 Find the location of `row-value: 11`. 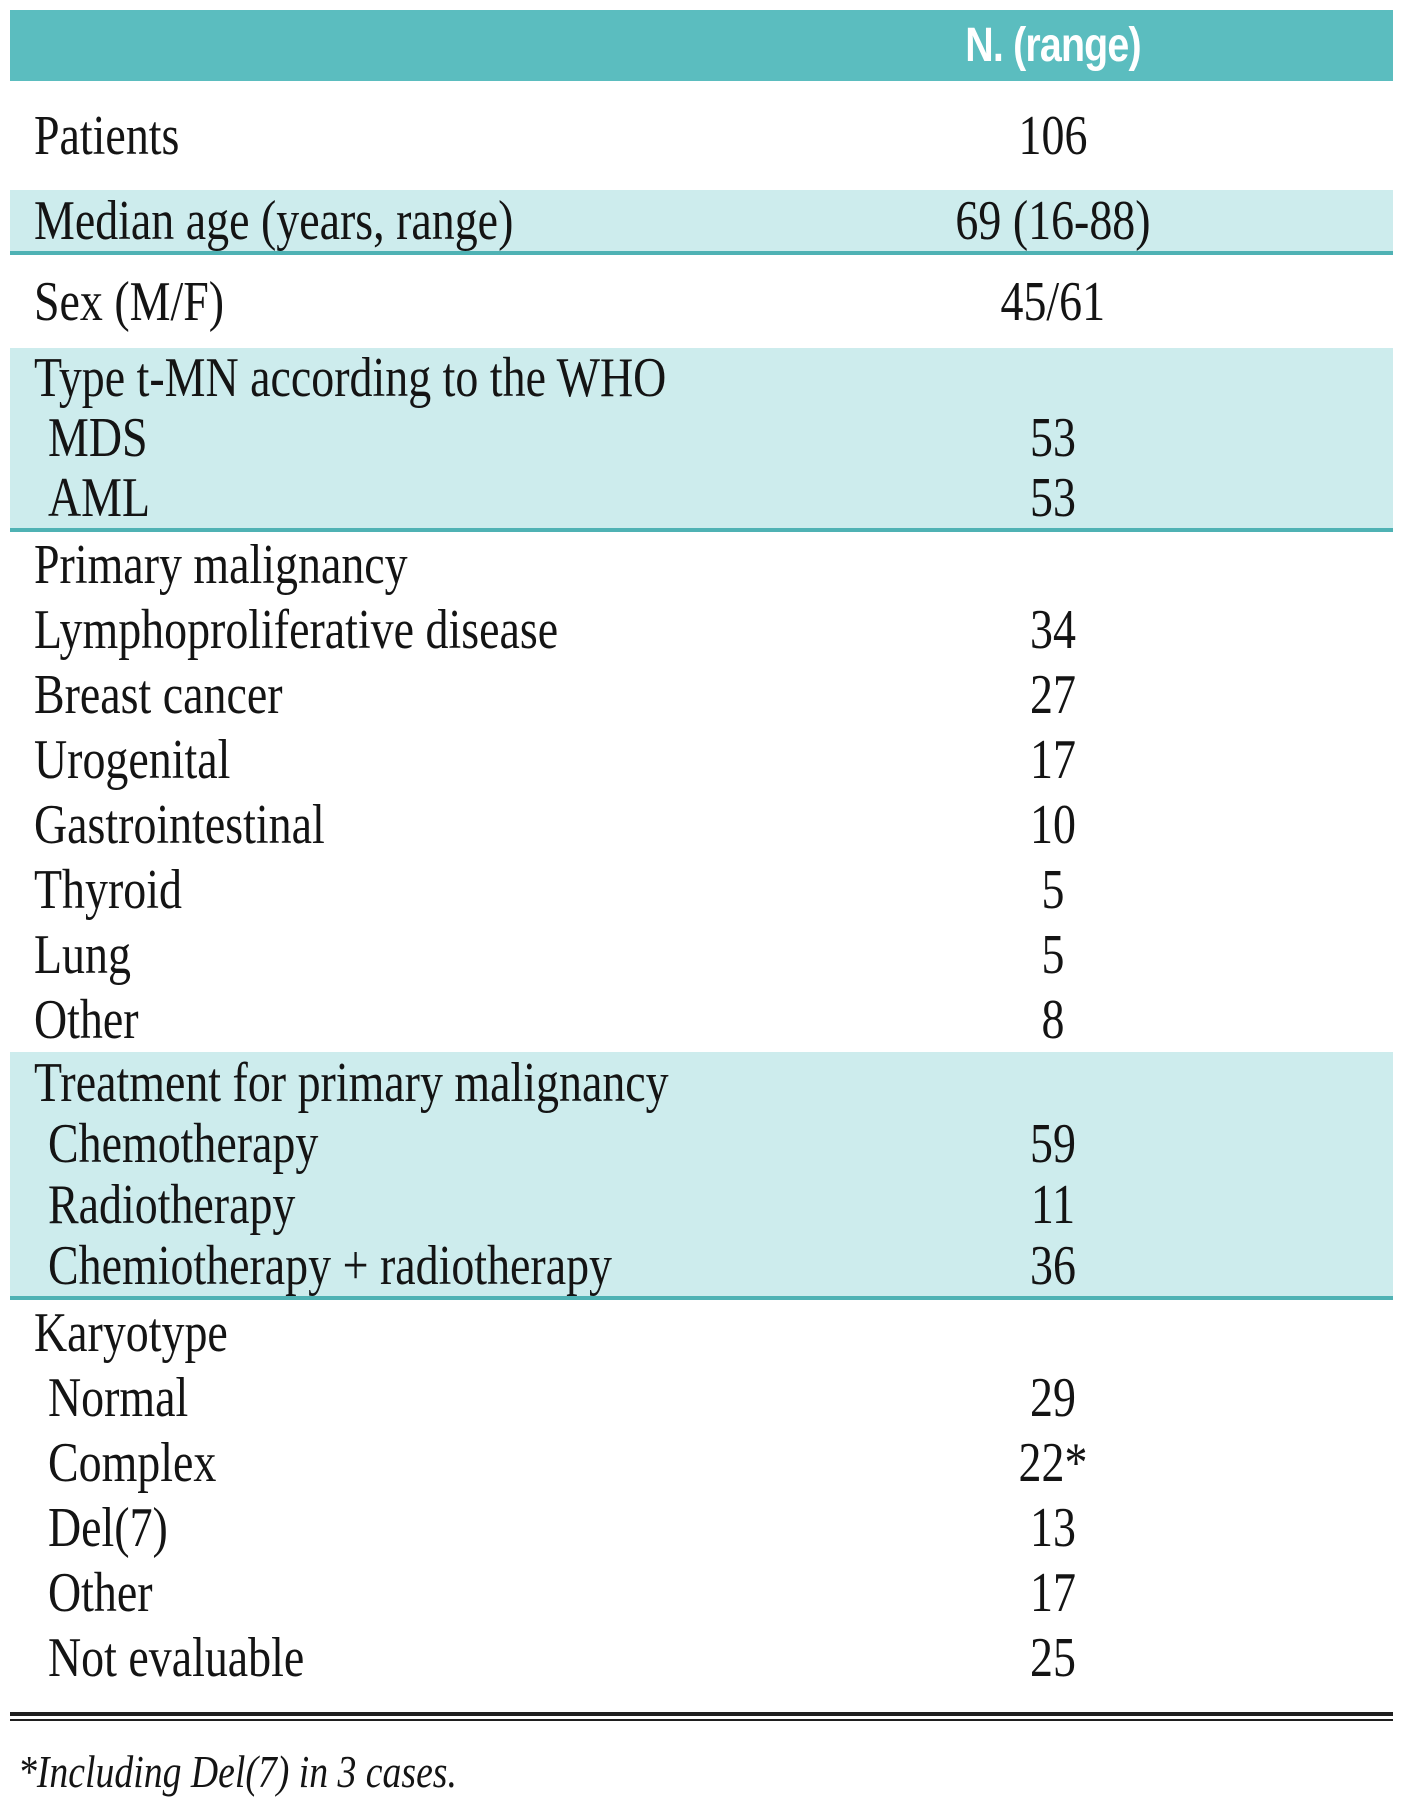

row-value: 11 is located at coordinates (1053, 1205).